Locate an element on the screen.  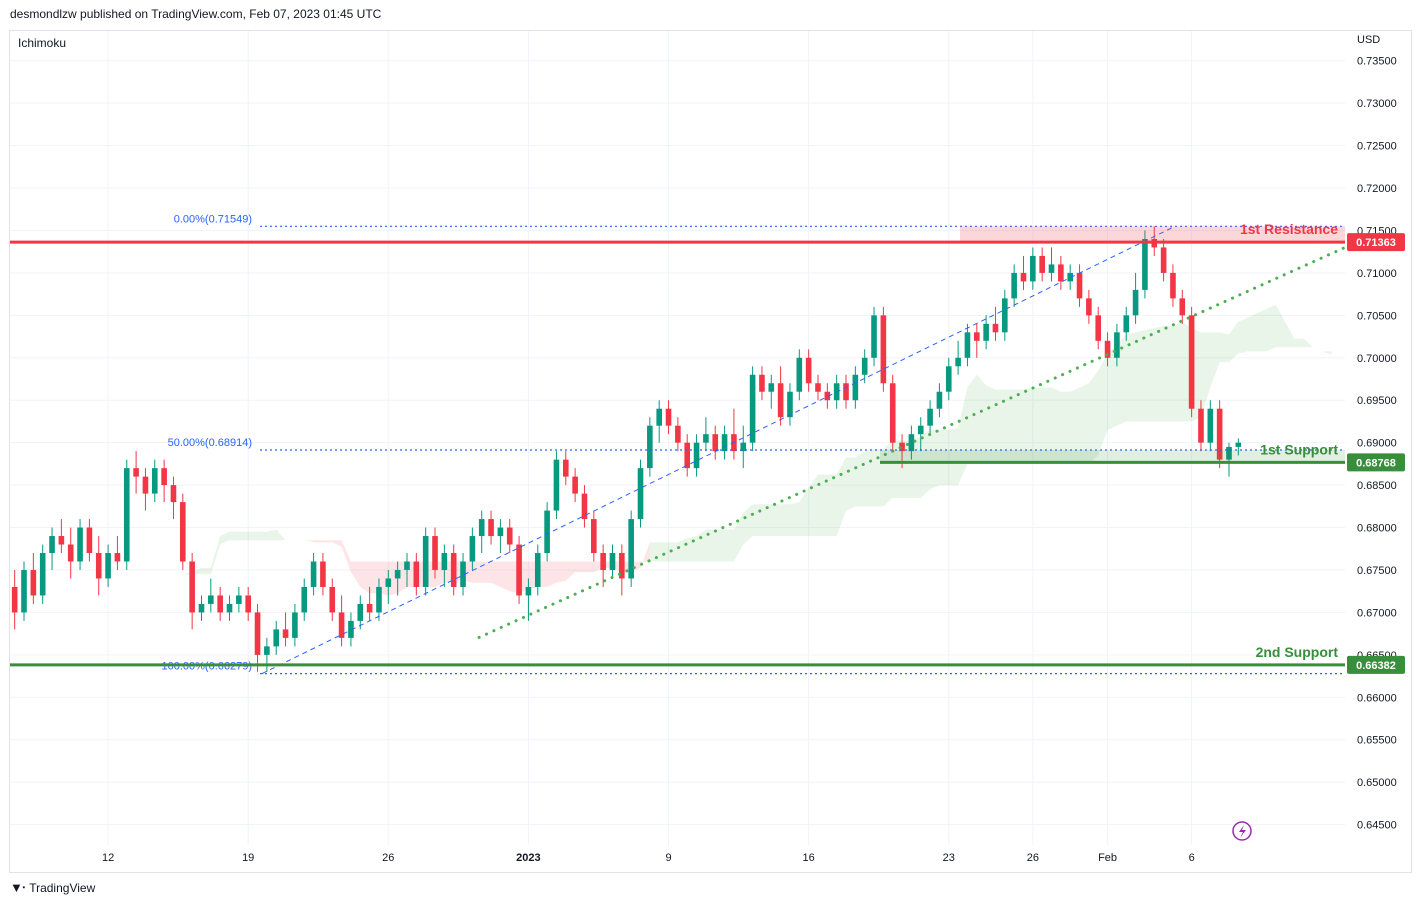
x-tick-label: 16 is located at coordinates (809, 858).